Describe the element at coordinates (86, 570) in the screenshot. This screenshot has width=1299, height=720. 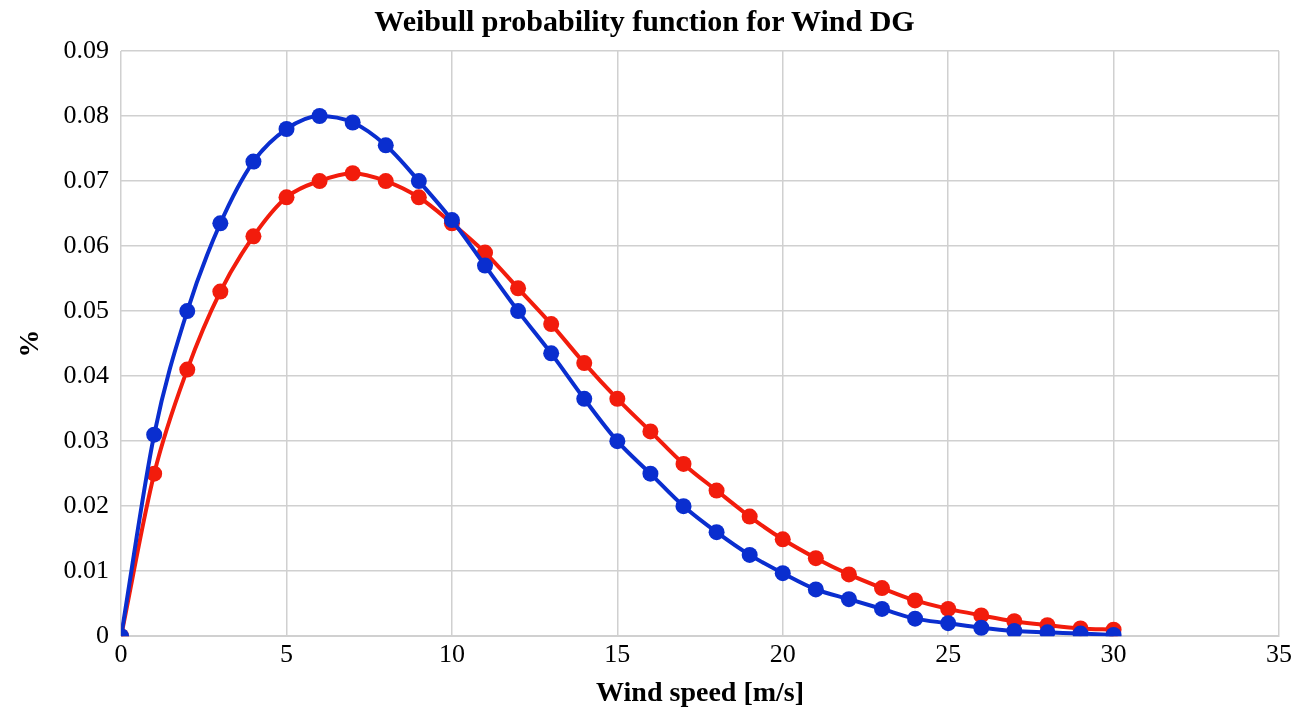
I see `y-tick-label: 0.01` at that location.